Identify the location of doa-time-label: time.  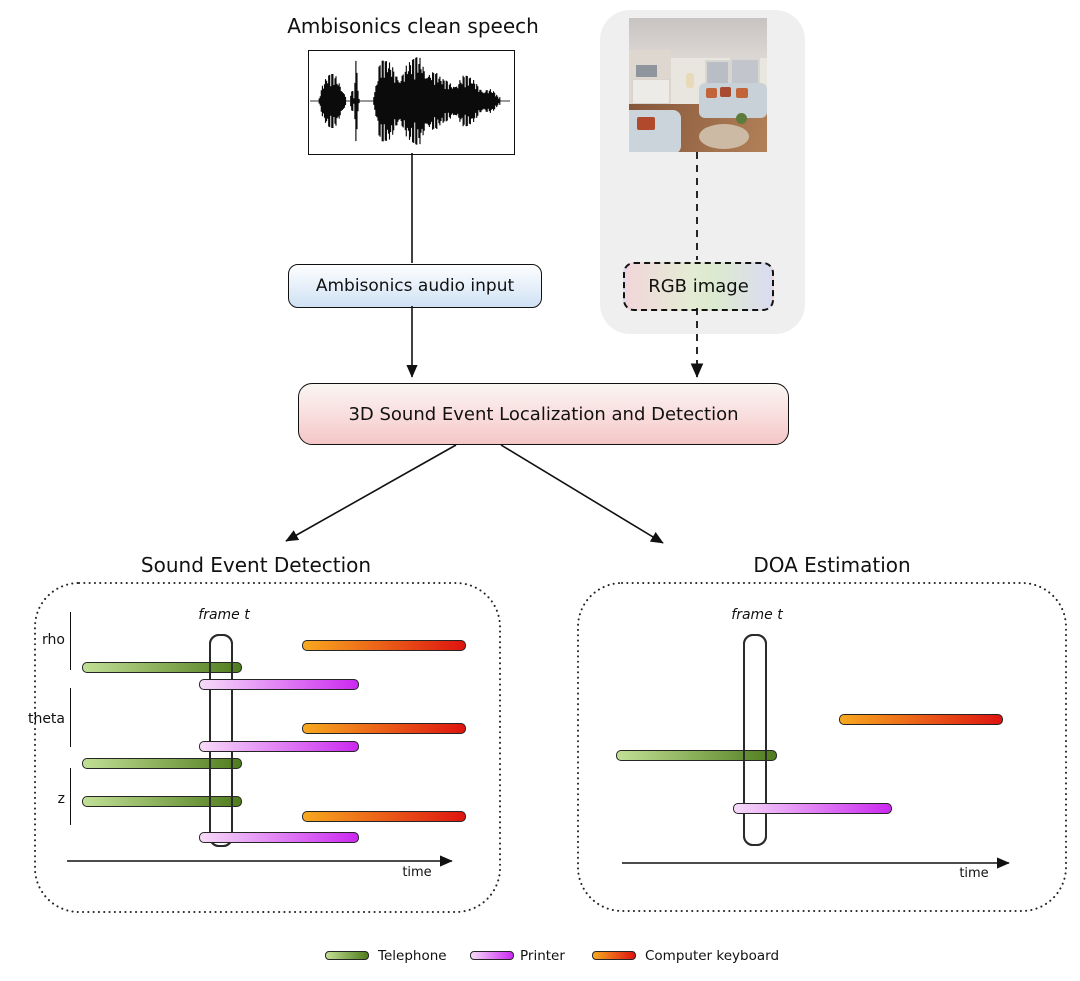
(974, 873).